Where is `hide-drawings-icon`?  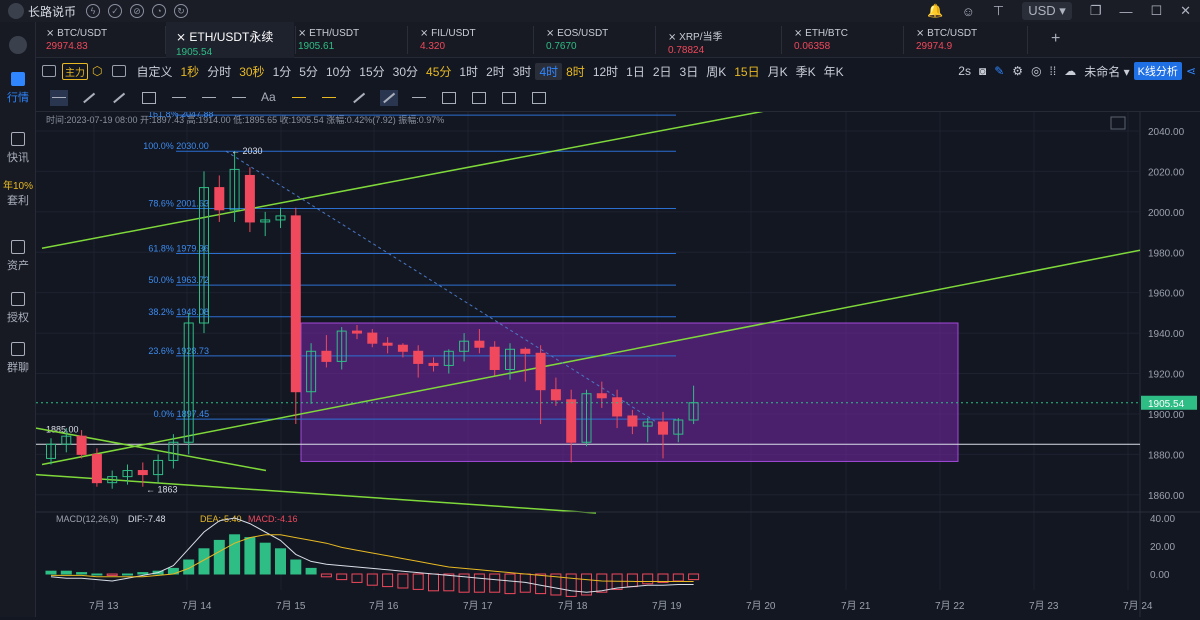
hide-drawings-icon is located at coordinates (419, 98).